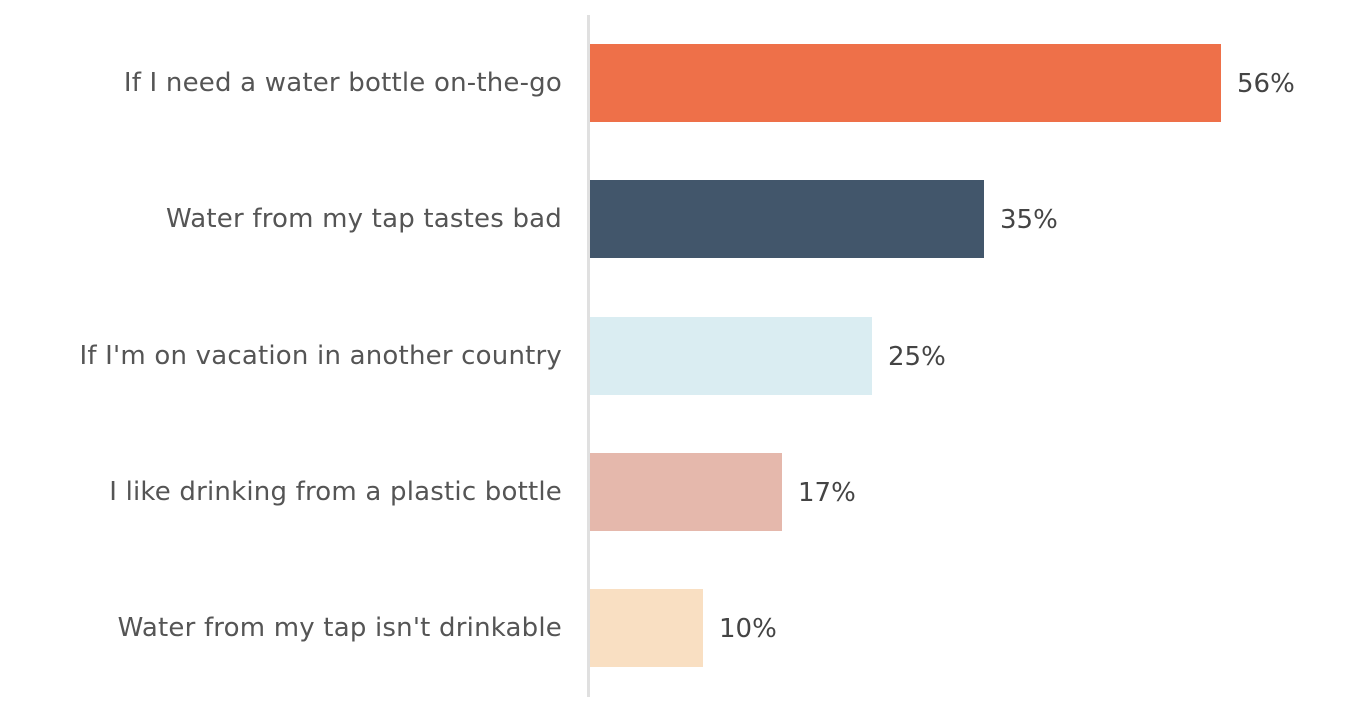  I want to click on bar-row: If I'm on vacation in another country 25%, so click(686, 356).